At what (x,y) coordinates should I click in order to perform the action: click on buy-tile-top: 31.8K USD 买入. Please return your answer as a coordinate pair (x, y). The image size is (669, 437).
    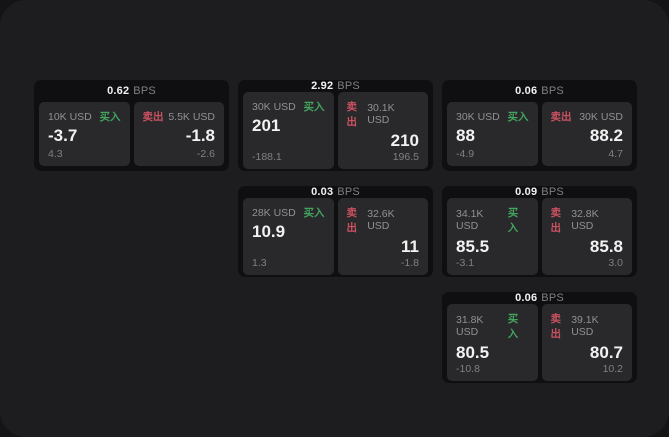
    Looking at the image, I should click on (492, 326).